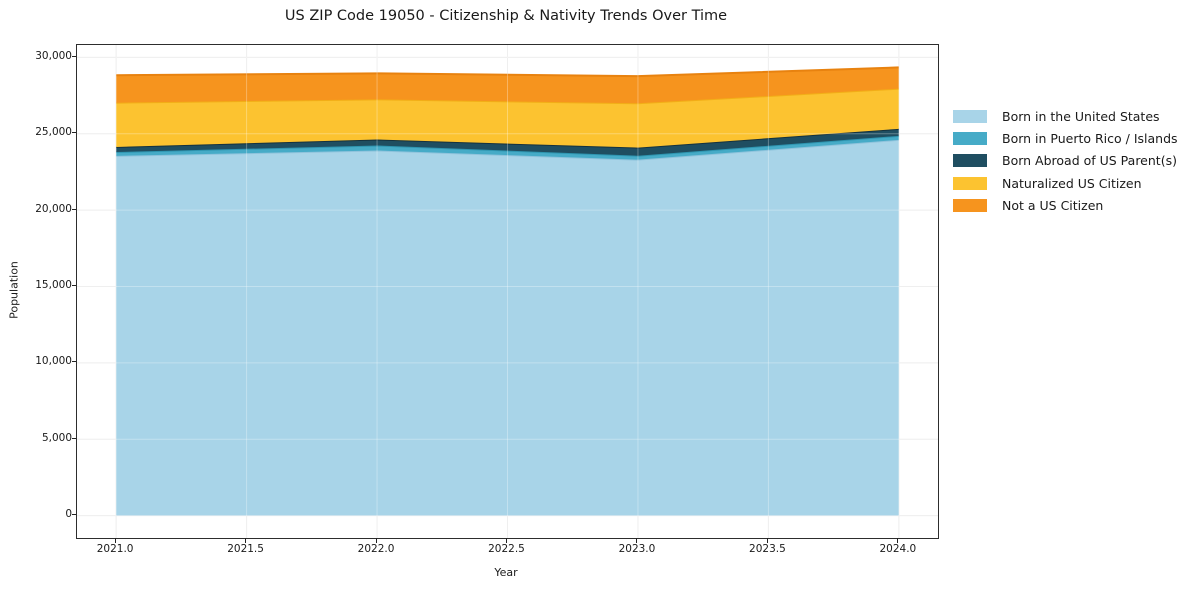  I want to click on legend-item: Born in Puerto Rico / Islands, so click(1065, 138).